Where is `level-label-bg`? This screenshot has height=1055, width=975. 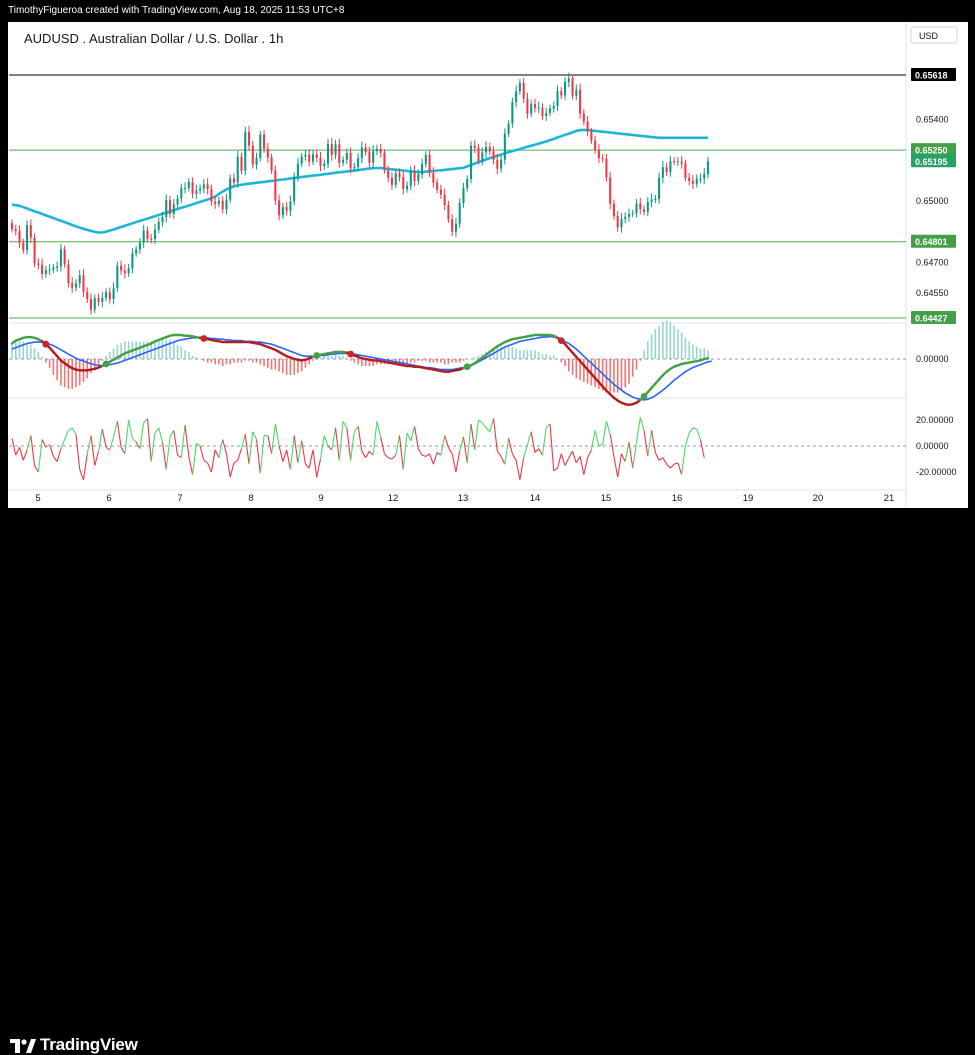
level-label-bg is located at coordinates (933, 150).